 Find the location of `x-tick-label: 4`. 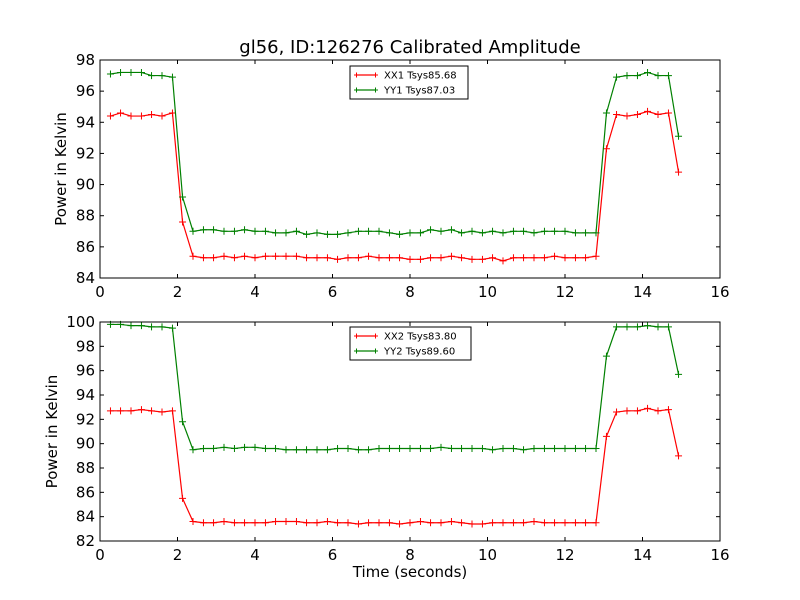

x-tick-label: 4 is located at coordinates (255, 555).